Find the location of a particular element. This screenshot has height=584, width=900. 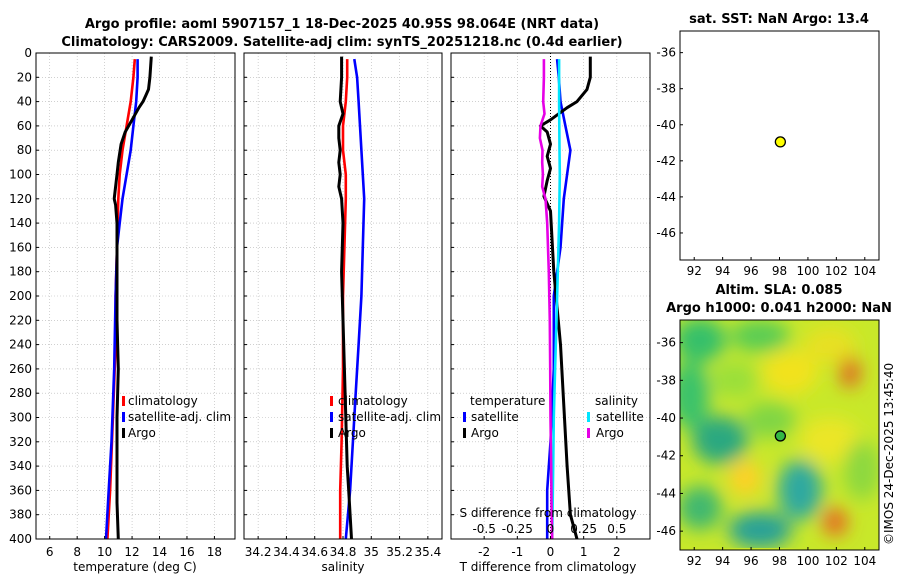

series-line-argo is located at coordinates (132, 297).